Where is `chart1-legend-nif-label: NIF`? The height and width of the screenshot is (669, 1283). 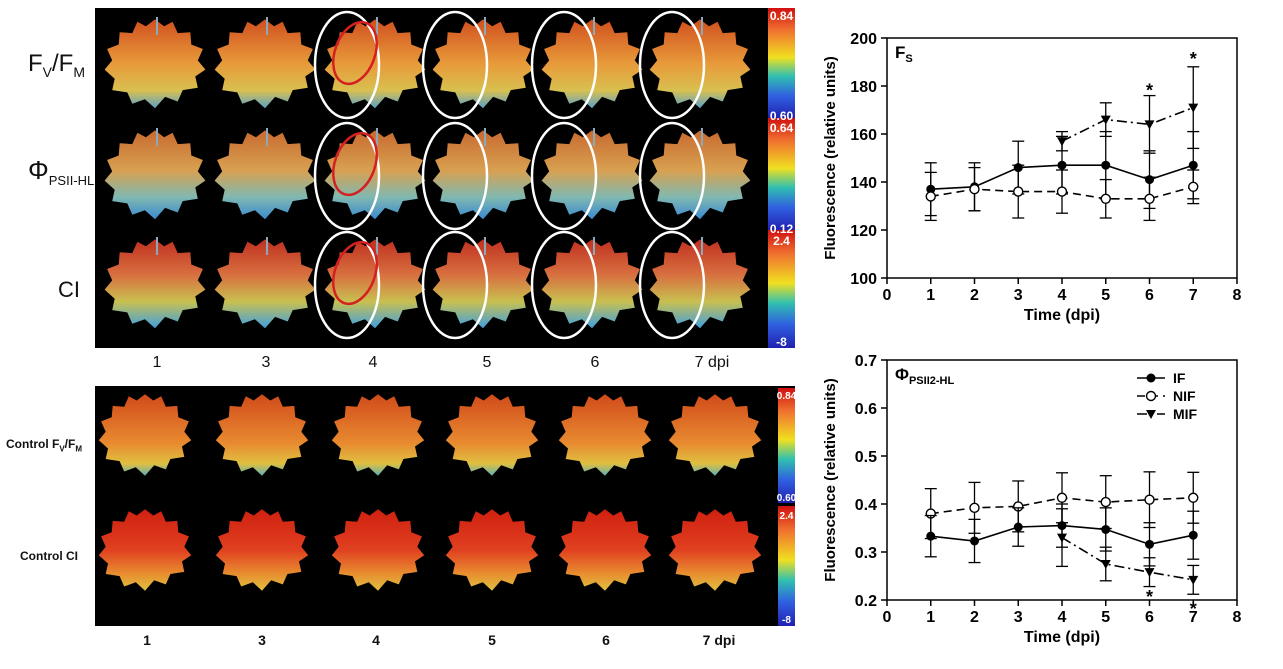
chart1-legend-nif-label: NIF is located at coordinates (1184, 396).